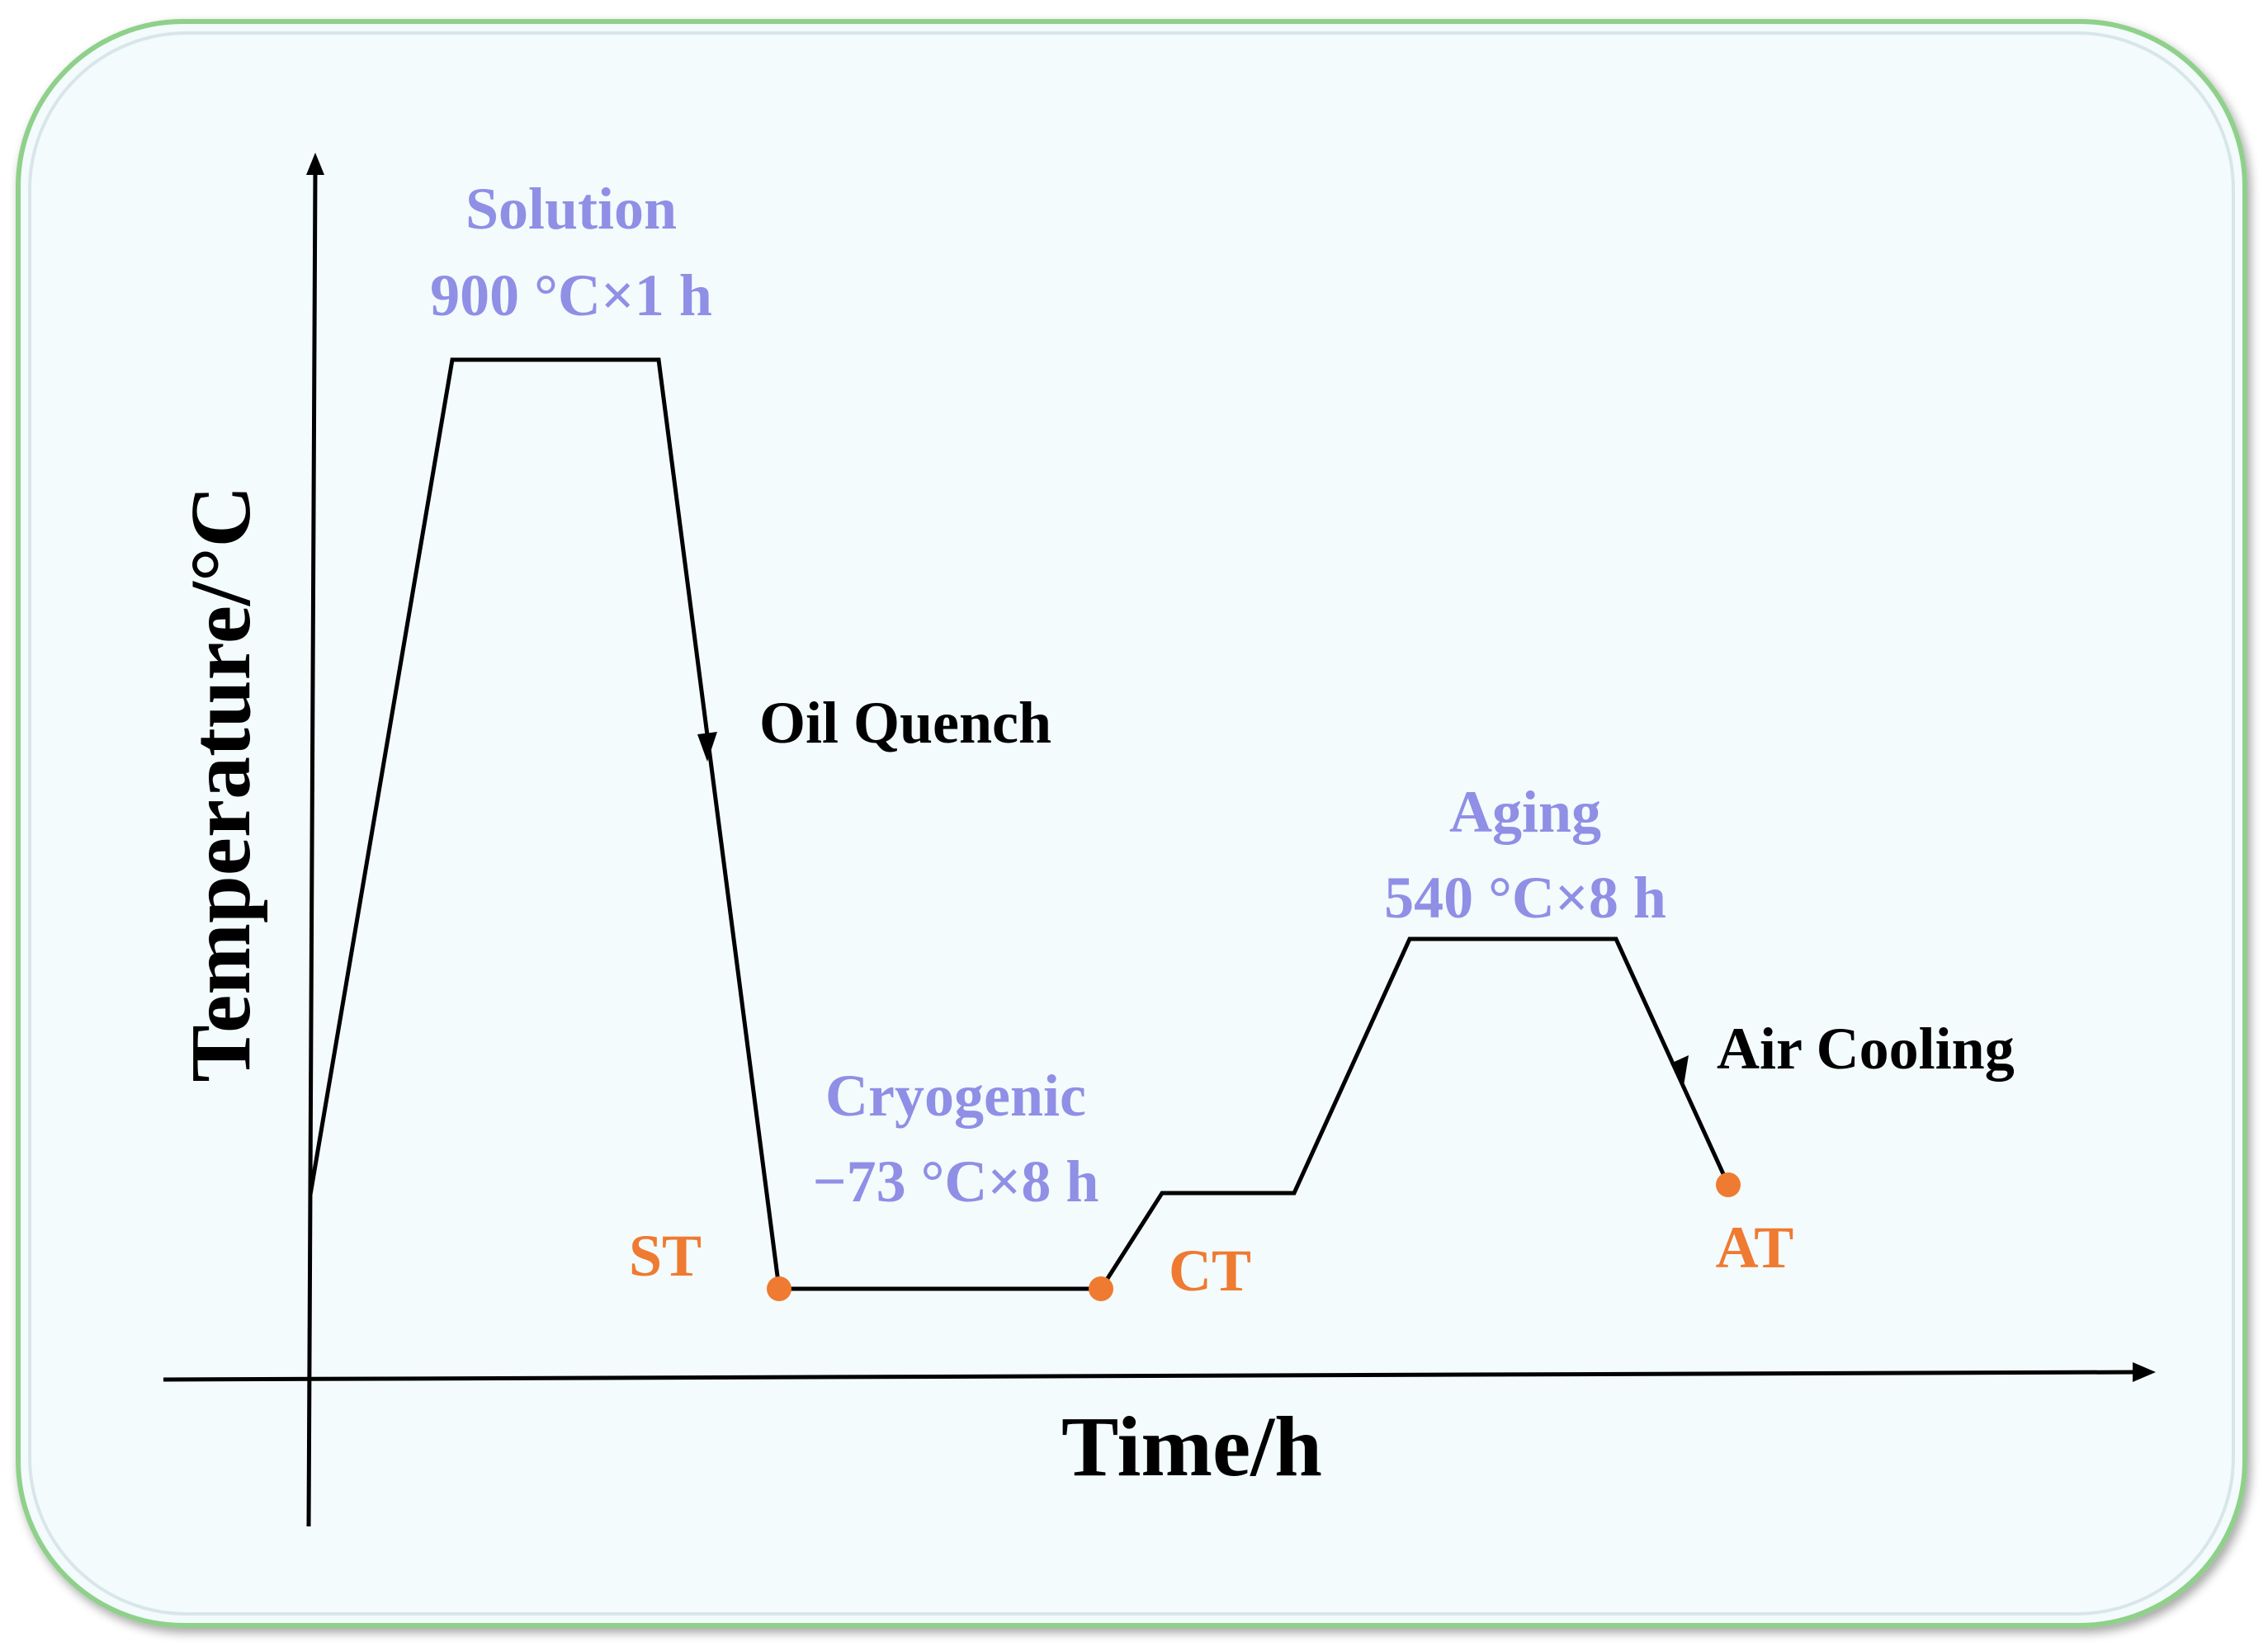  Describe the element at coordinates (1866, 1049) in the screenshot. I see `air-cooling-label: Air Cooling` at that location.